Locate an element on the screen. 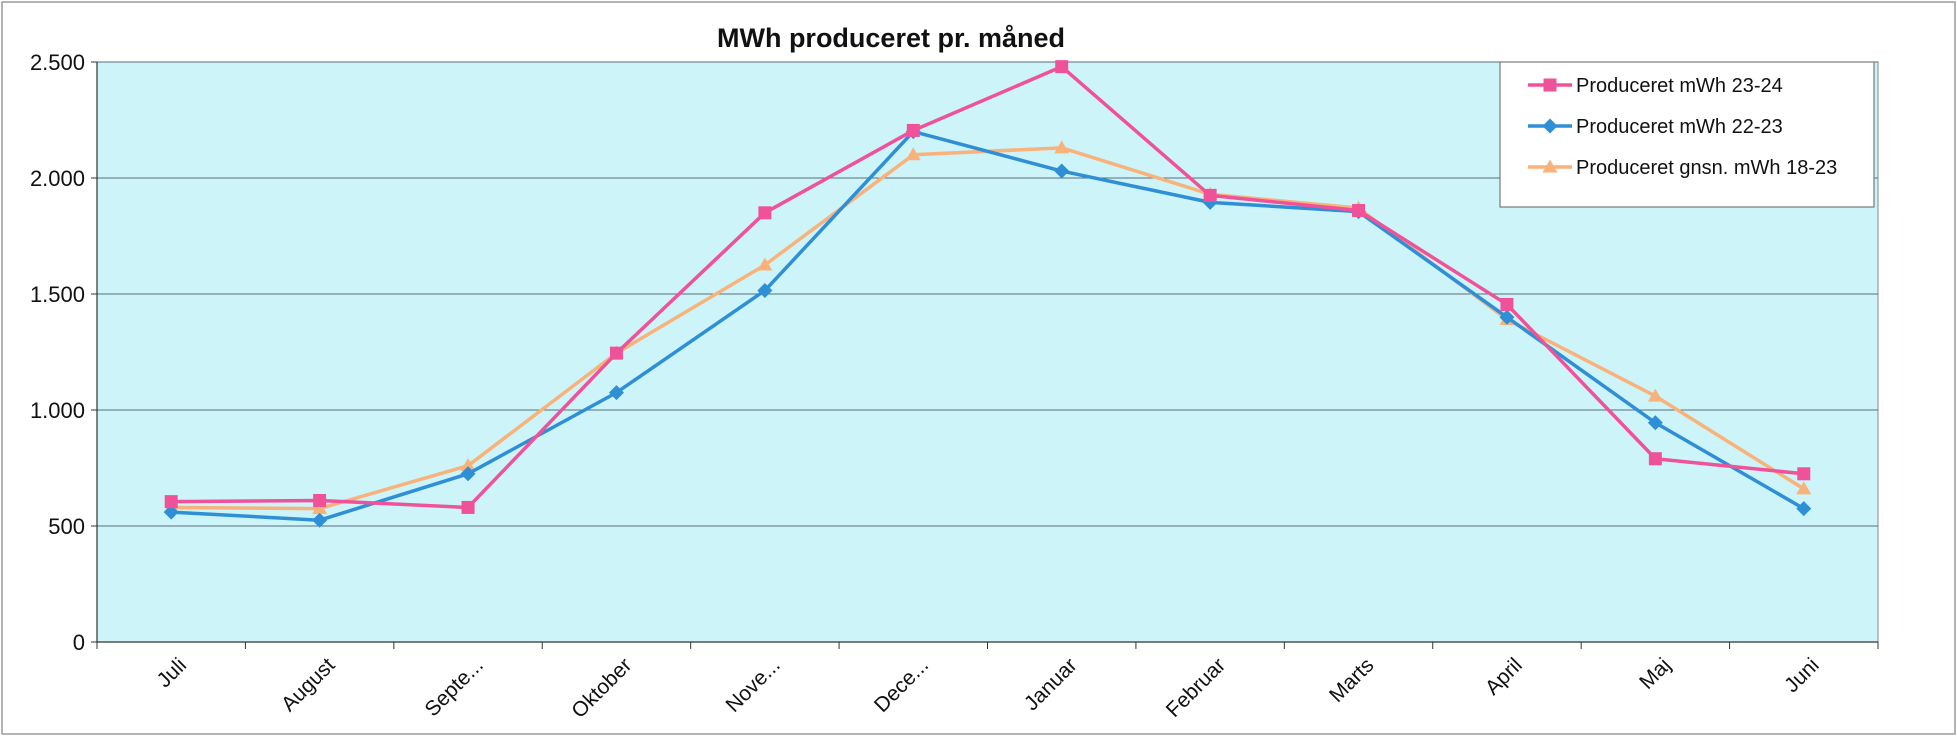 The height and width of the screenshot is (741, 1957). legend-item: Produceret mWh 22-23 is located at coordinates (1655, 127).